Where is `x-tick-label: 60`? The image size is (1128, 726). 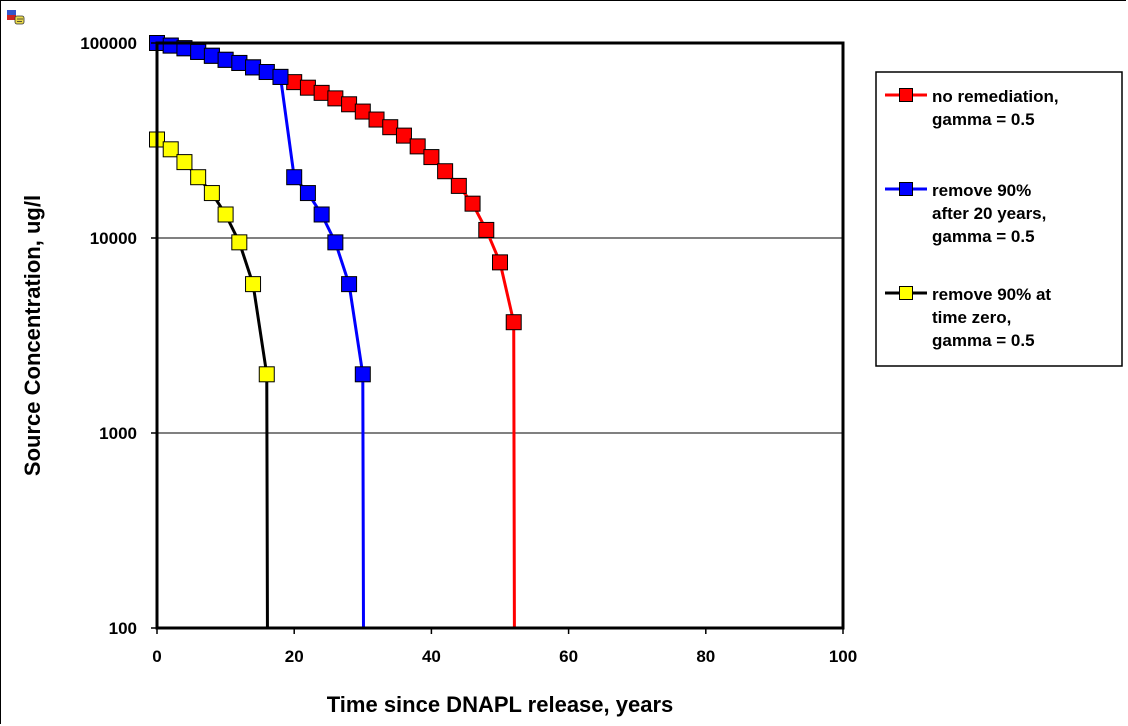 x-tick-label: 60 is located at coordinates (568, 656).